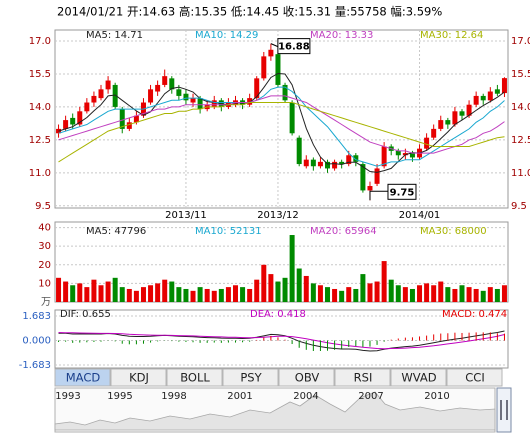  Describe the element at coordinates (341, 35) in the screenshot. I see `legend-entry: MA20: 13.33` at that location.